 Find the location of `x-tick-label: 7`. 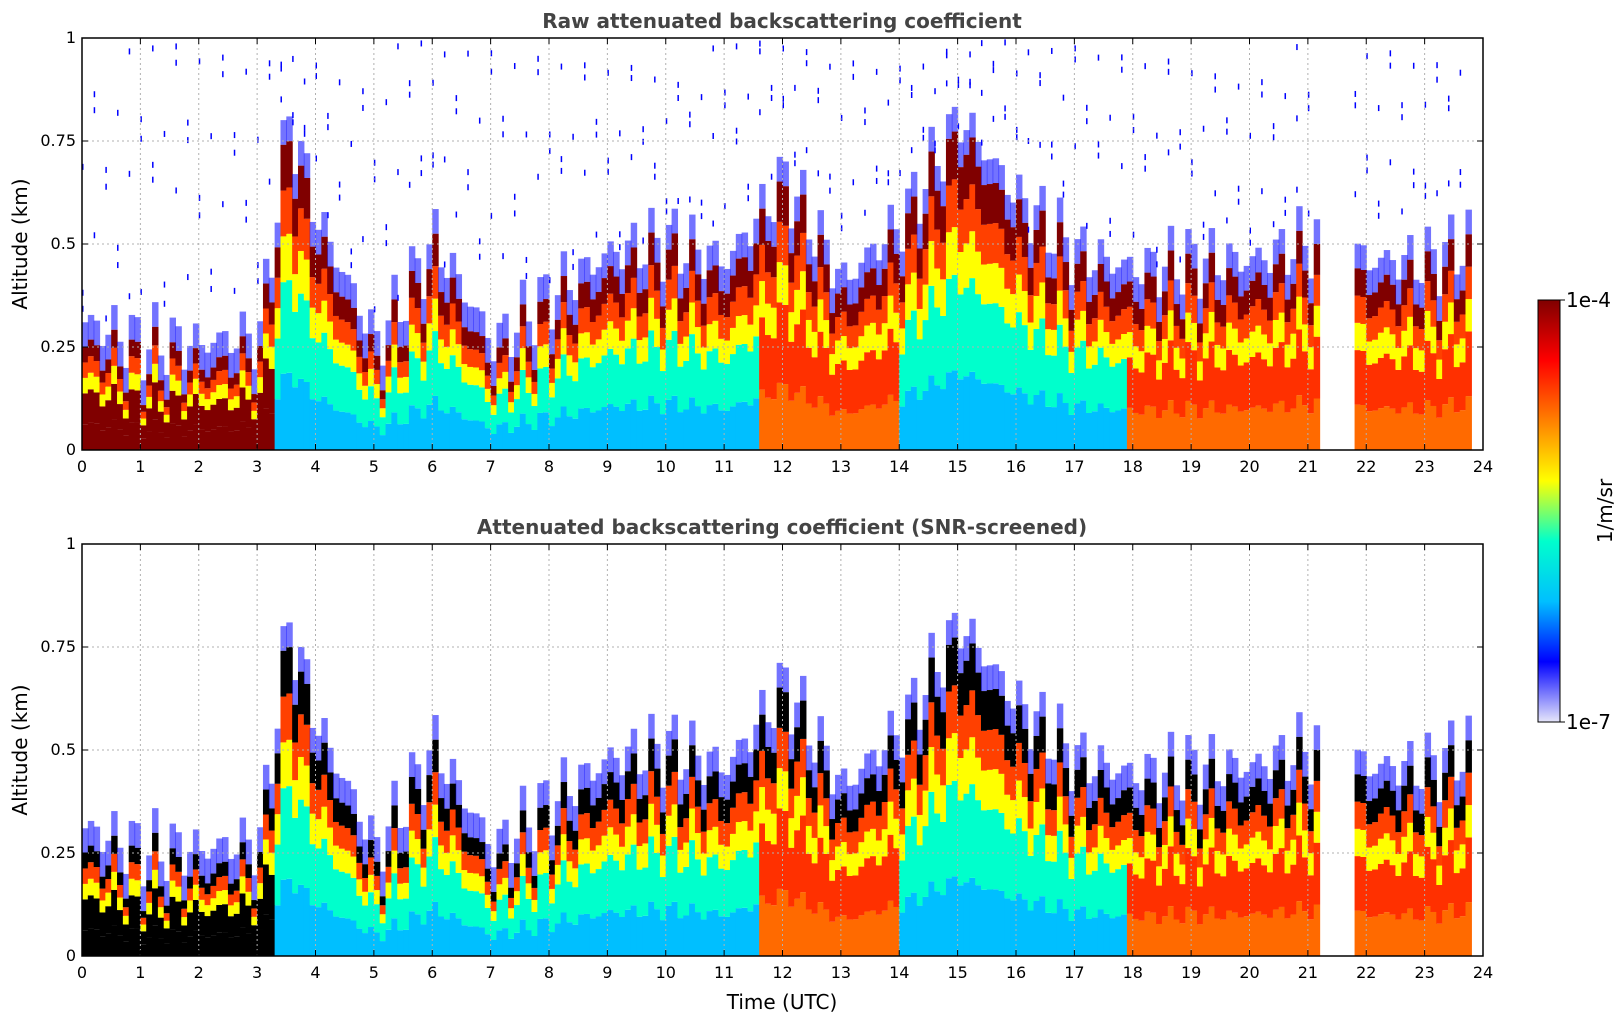

x-tick-label: 7 is located at coordinates (491, 972).